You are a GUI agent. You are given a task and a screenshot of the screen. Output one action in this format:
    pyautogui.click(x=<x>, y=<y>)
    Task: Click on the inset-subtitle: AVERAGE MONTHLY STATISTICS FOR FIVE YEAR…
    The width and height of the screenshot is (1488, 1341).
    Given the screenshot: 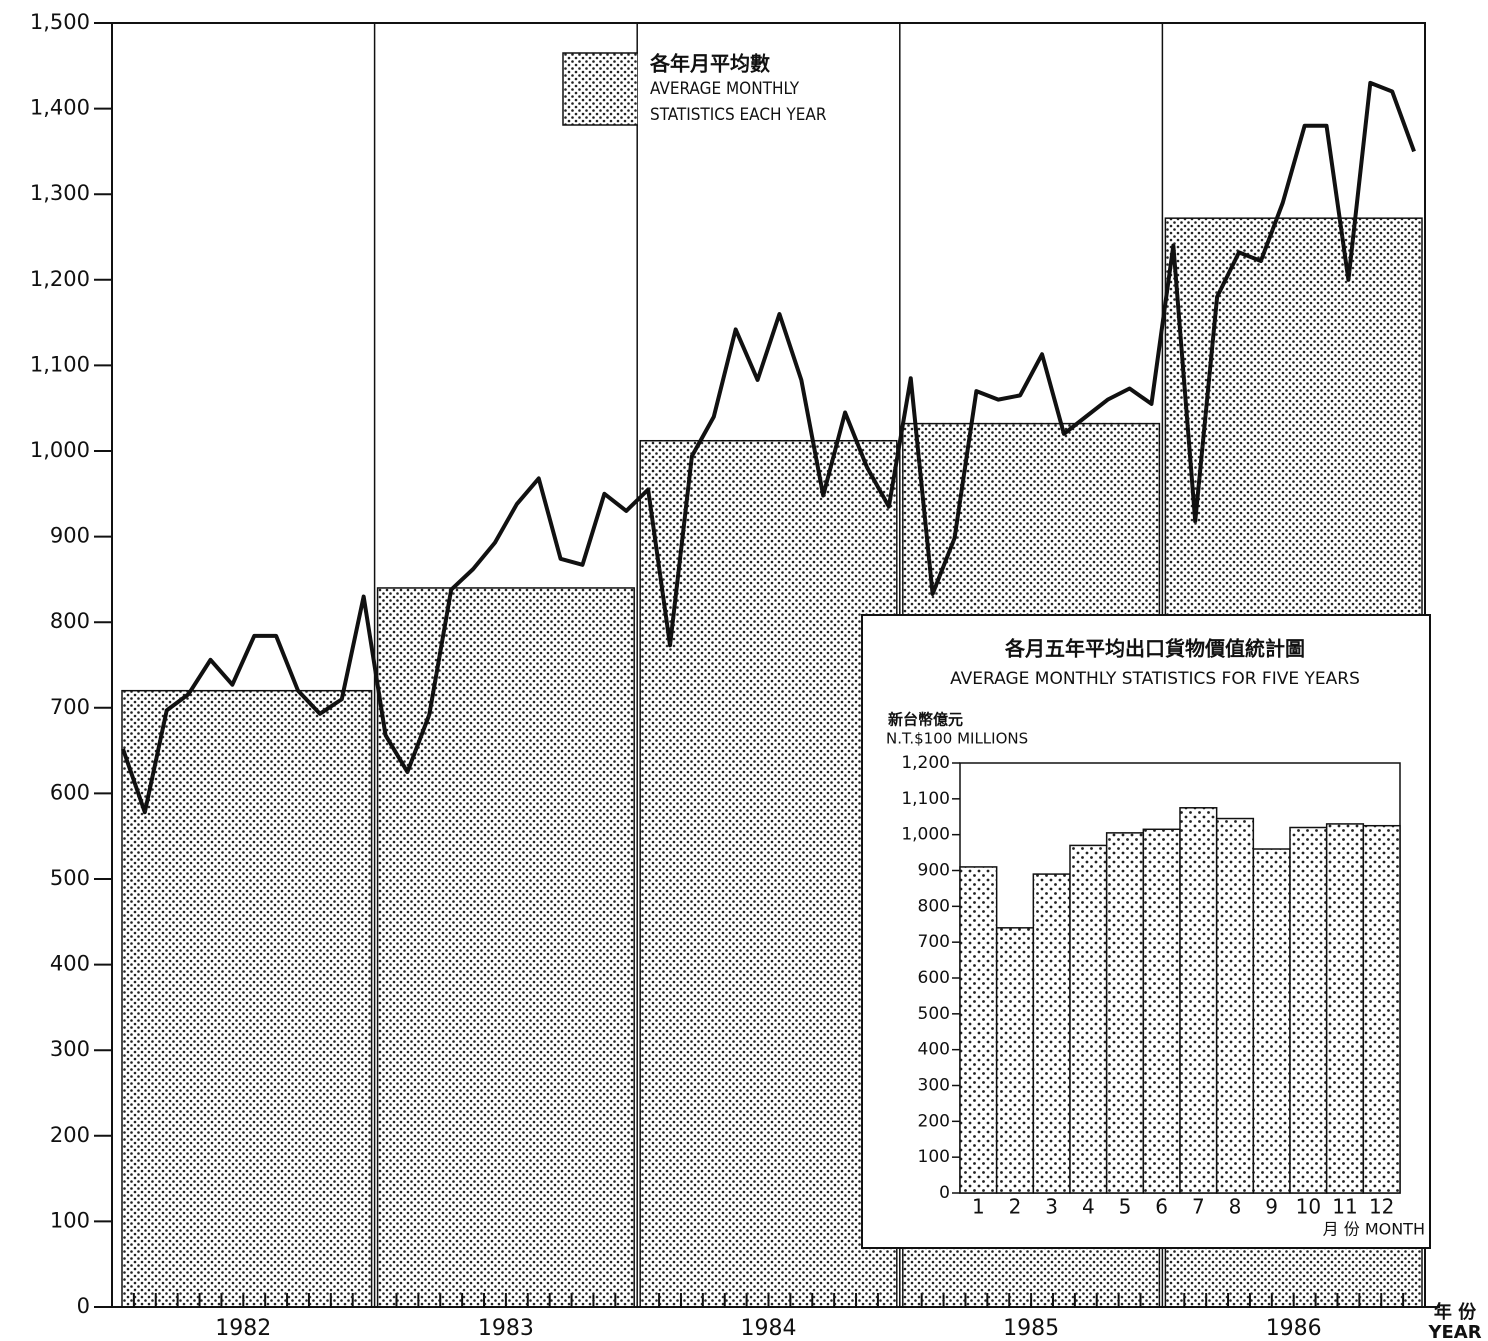 What is the action you would take?
    pyautogui.click(x=1155, y=679)
    